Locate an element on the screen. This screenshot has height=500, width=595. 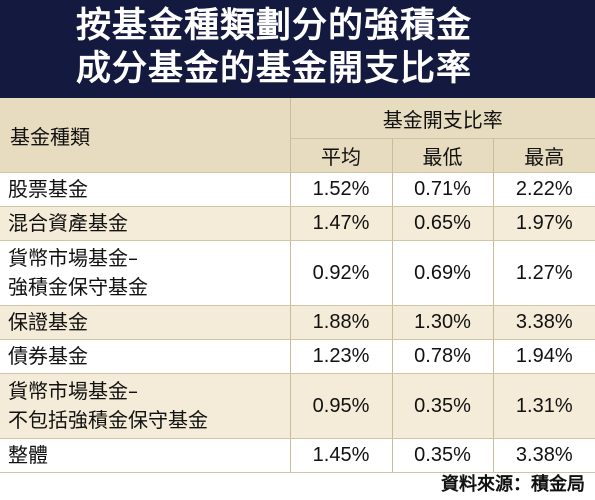
table-row: 貨幣市場基金– 不包括強積金保守基金 0.95% 0.35% 1.31% is located at coordinates (297, 406).